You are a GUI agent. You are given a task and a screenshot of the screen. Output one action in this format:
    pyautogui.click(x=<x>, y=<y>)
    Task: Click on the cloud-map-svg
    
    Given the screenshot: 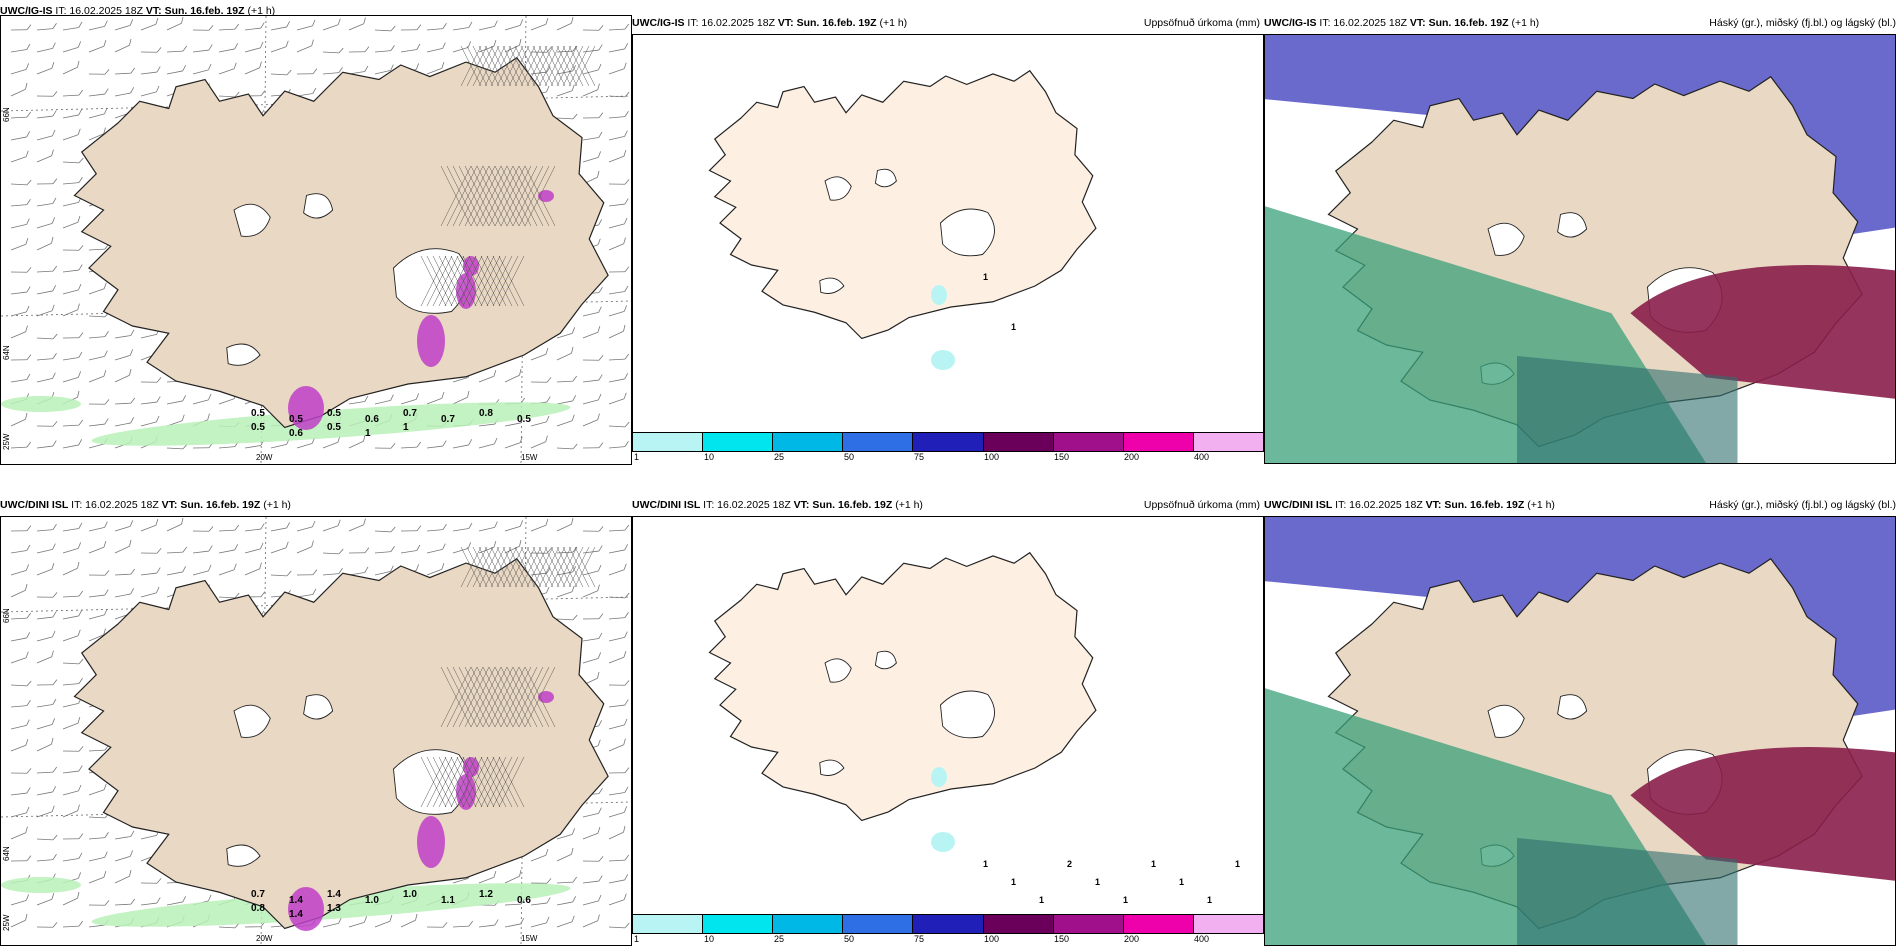 What is the action you would take?
    pyautogui.click(x=1580, y=249)
    